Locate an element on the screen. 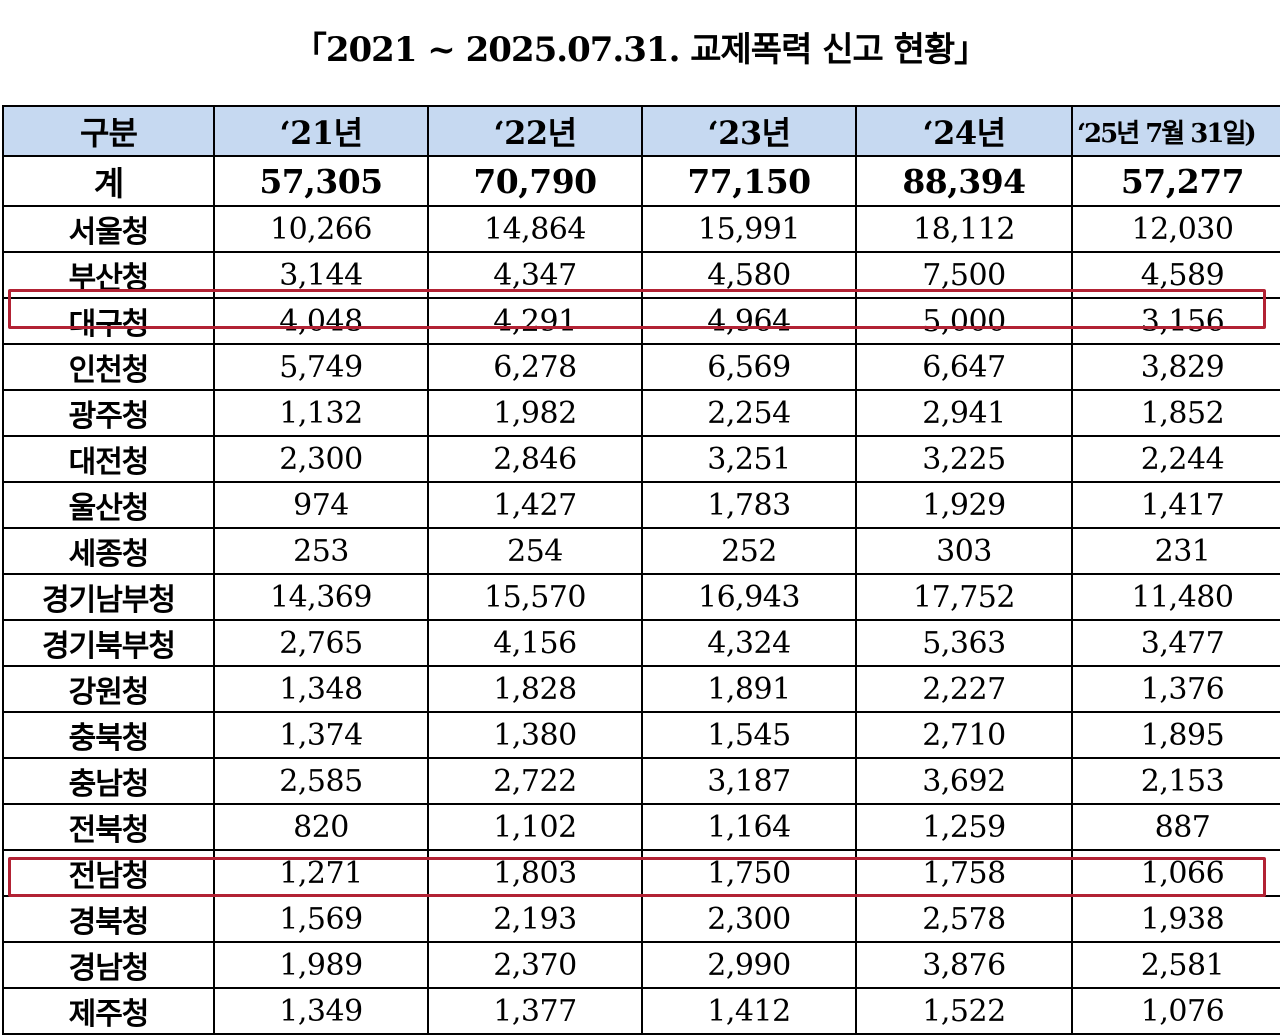 The width and height of the screenshot is (1280, 1035). table-cell: 4,156 is located at coordinates (535, 643).